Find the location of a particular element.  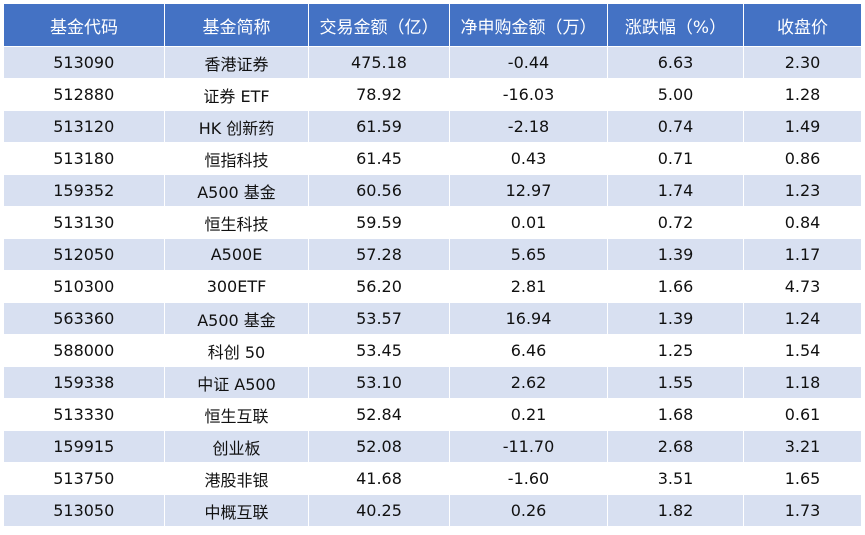

cell-change-pct: 1.74 is located at coordinates (675, 190).